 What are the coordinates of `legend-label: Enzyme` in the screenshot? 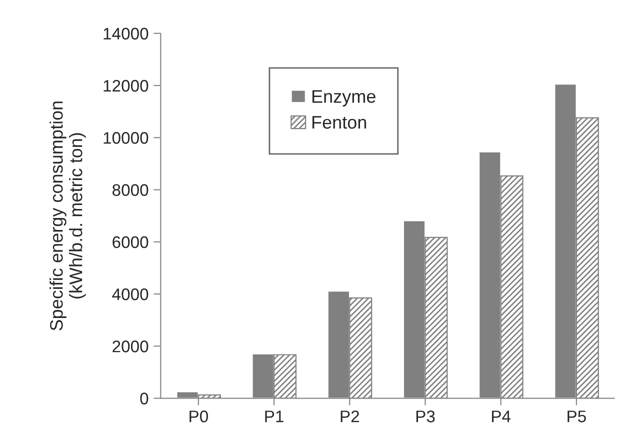 It's located at (344, 98).